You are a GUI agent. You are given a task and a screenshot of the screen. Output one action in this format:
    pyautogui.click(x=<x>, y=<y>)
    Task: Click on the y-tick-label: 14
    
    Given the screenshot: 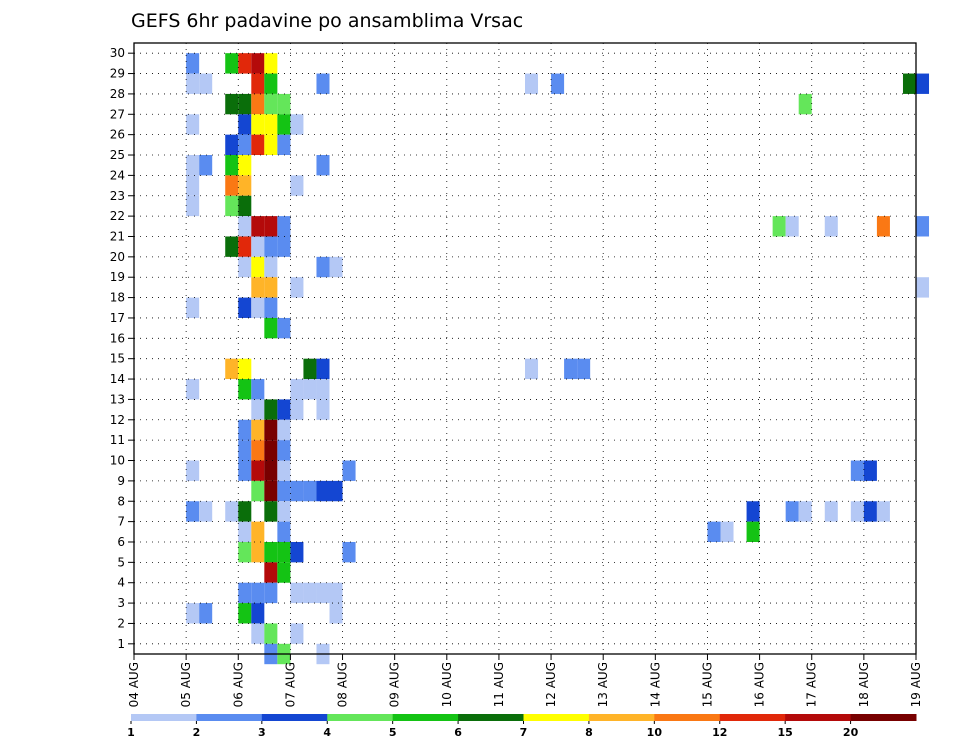 What is the action you would take?
    pyautogui.click(x=117, y=379)
    